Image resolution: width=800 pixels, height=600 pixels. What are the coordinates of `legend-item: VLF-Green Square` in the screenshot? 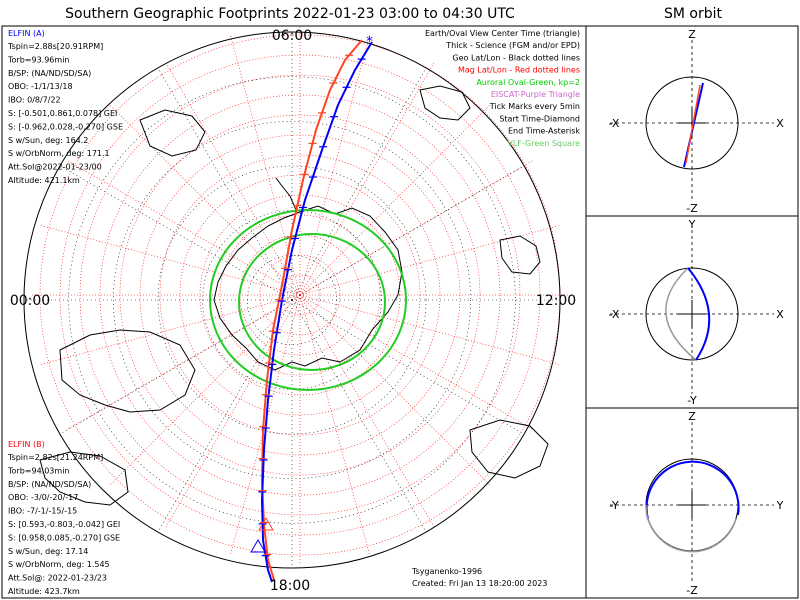 It's located at (543, 143).